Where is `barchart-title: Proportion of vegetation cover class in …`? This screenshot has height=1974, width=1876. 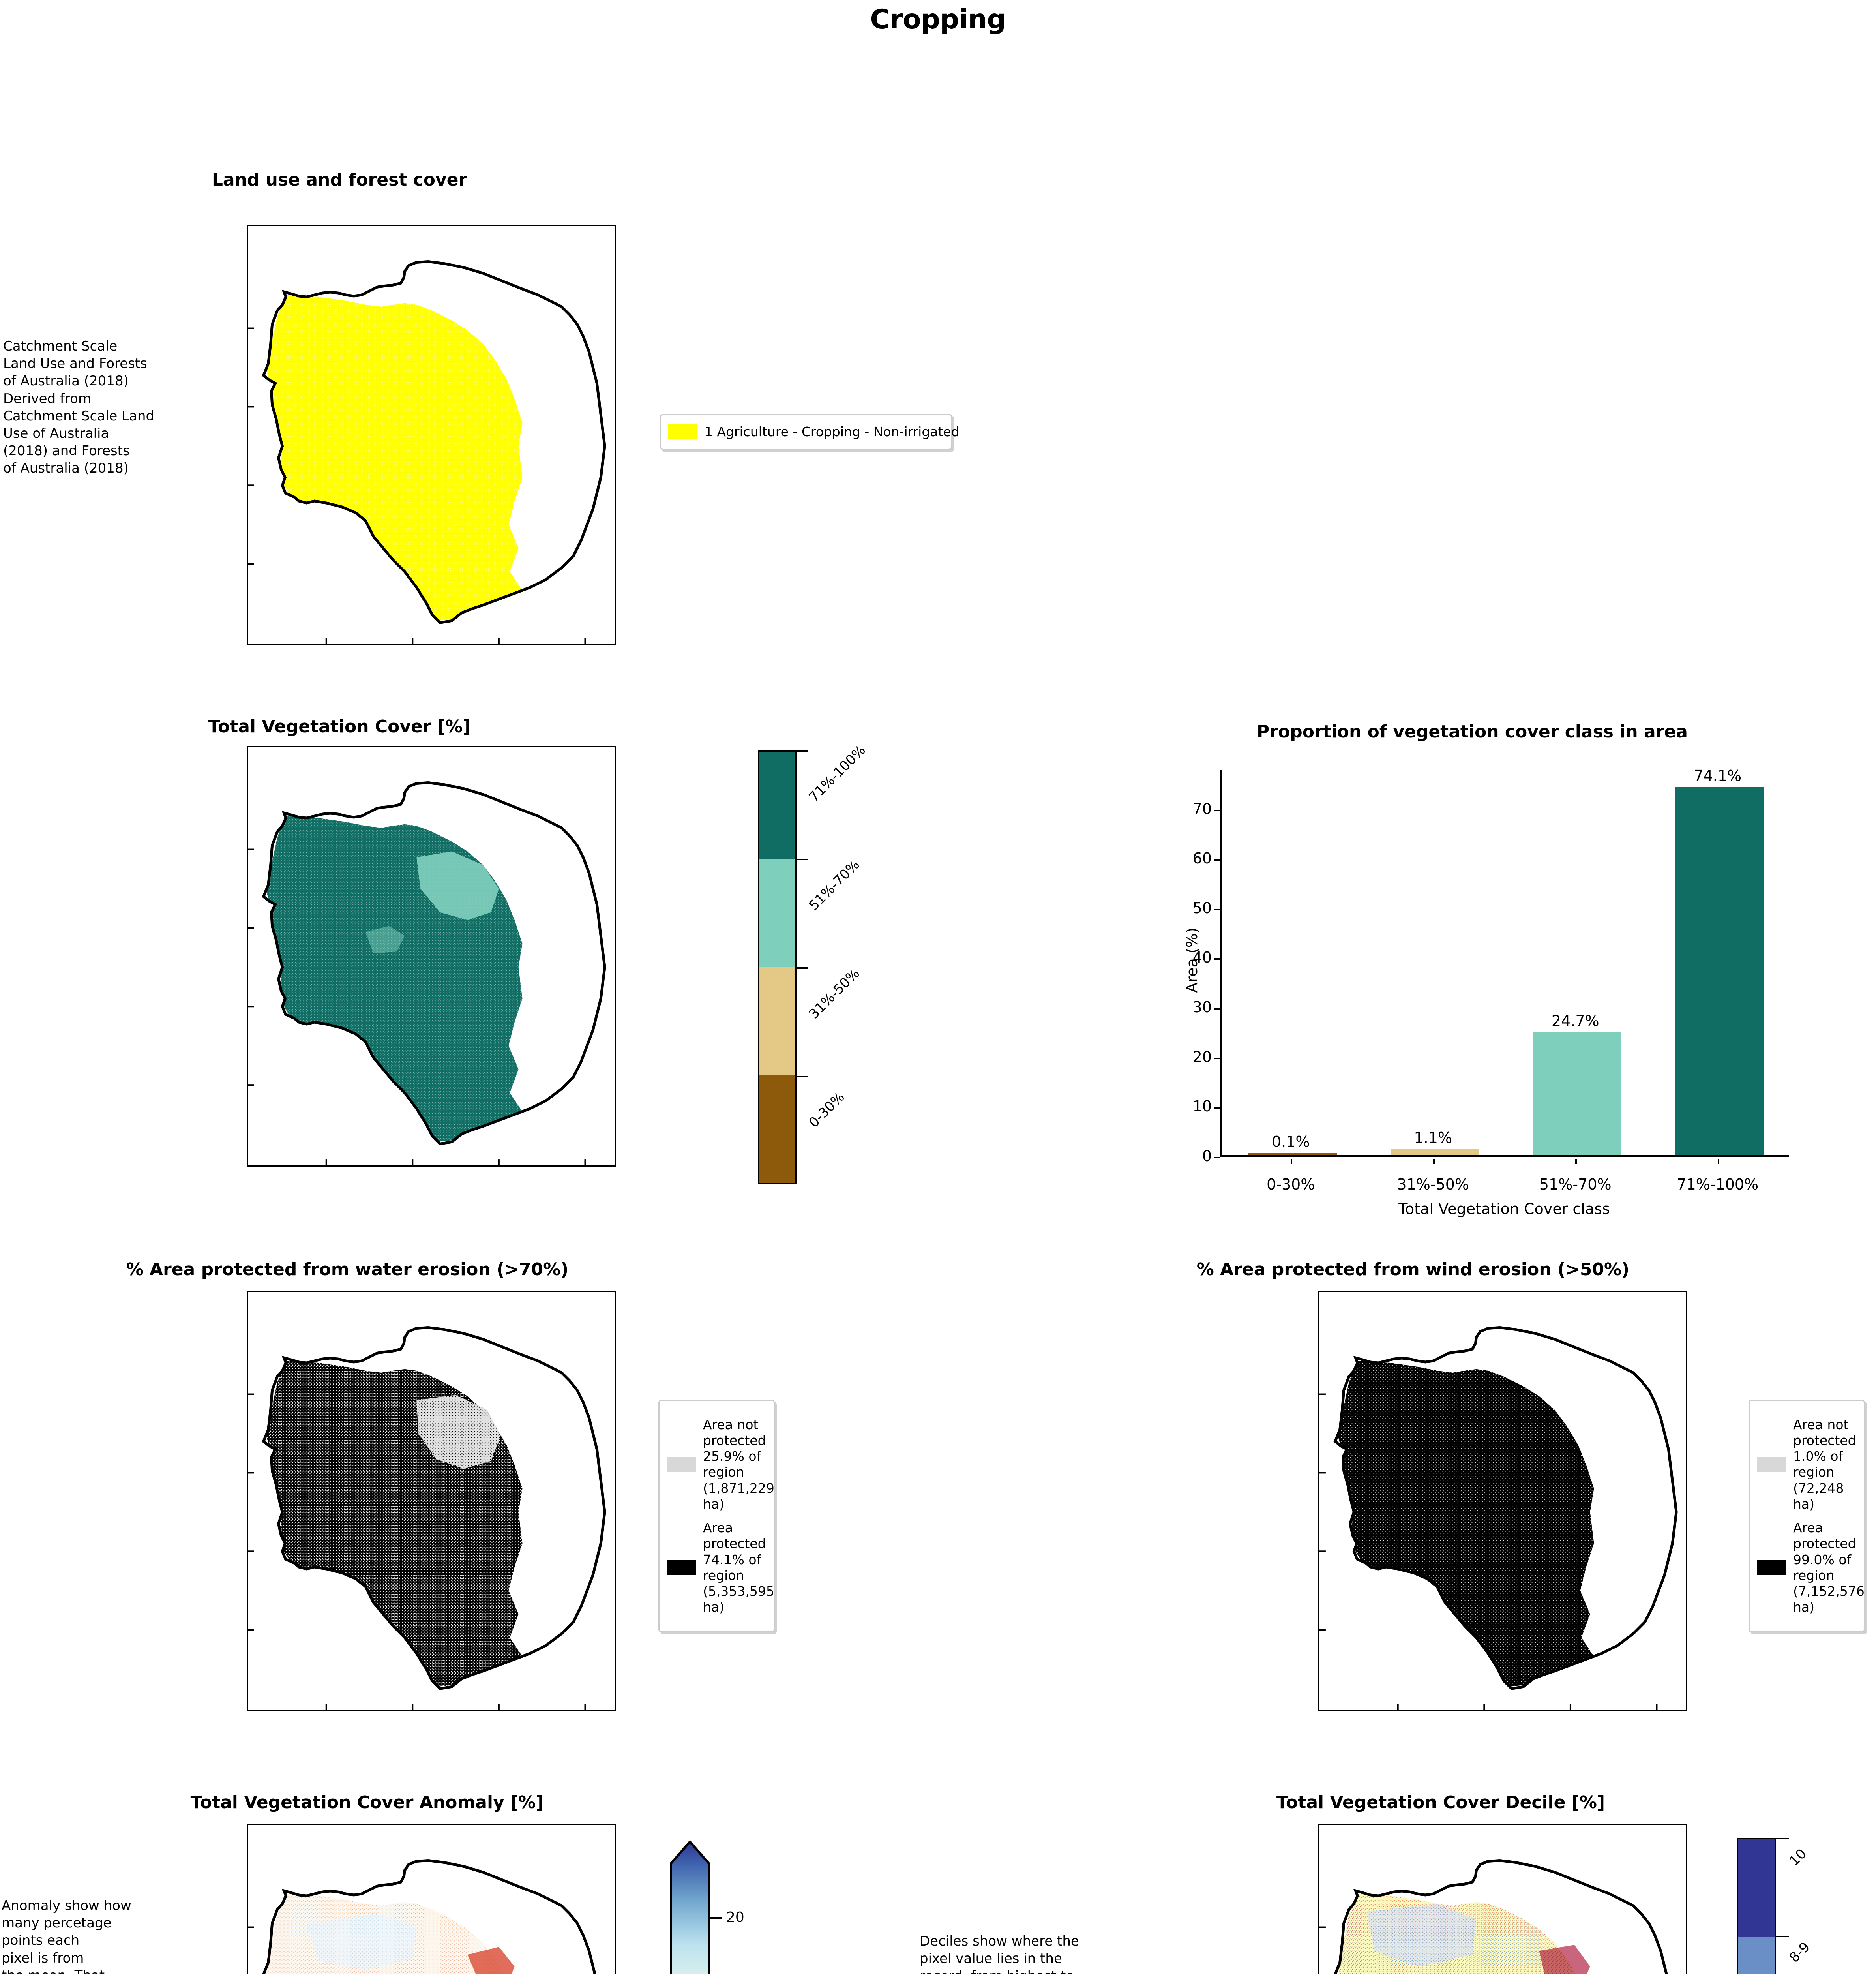 barchart-title: Proportion of vegetation cover class in … is located at coordinates (1472, 732).